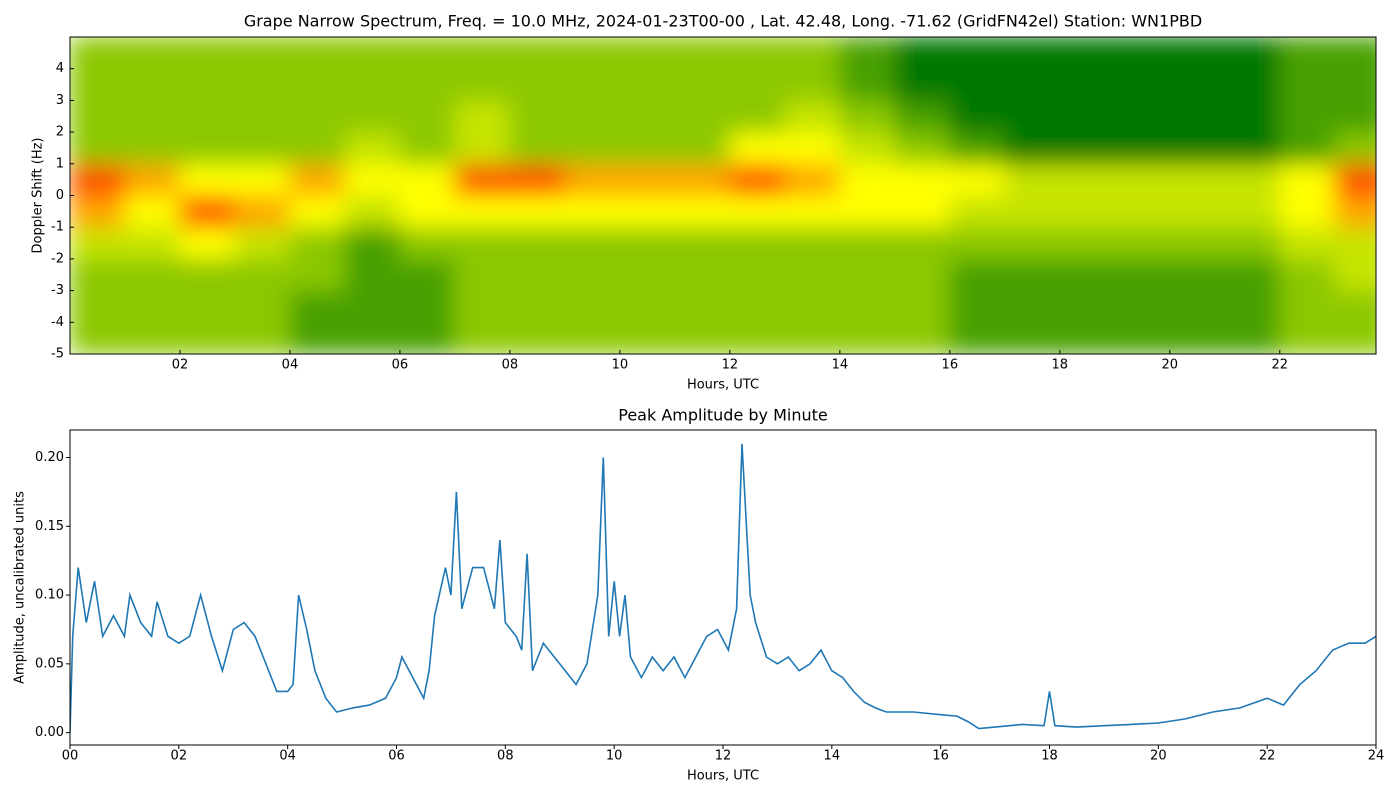 The width and height of the screenshot is (1400, 800). I want to click on x-tick-label: 00, so click(70, 756).